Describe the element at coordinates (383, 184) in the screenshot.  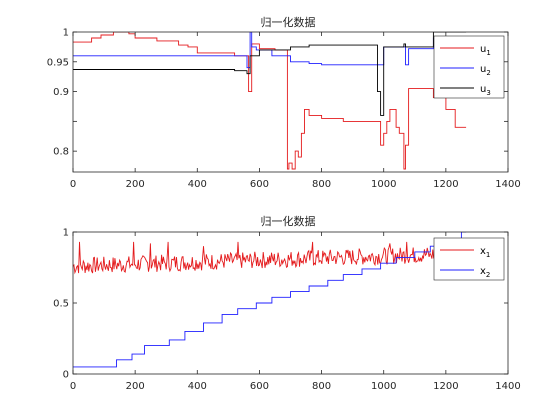
I see `top-xtick-label: 1000` at that location.